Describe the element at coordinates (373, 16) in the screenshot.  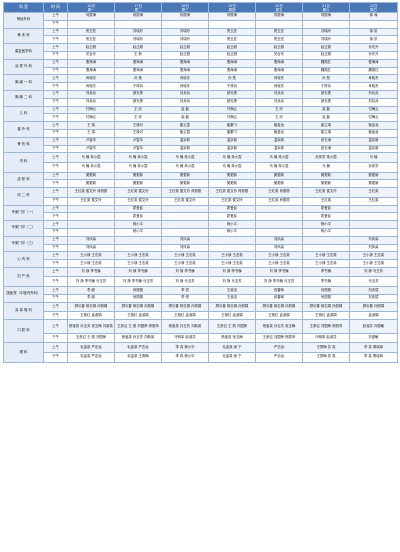
I see `doctor-cell: 徐 涛` at that location.